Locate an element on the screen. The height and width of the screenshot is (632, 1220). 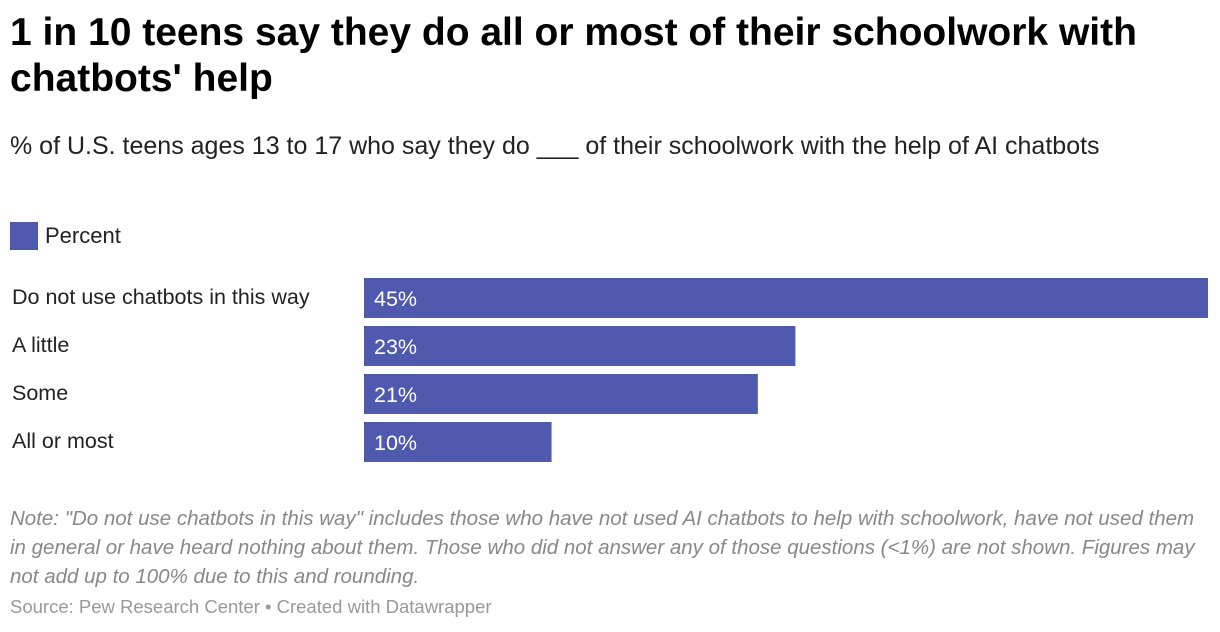
category-label: Some is located at coordinates (40, 393).